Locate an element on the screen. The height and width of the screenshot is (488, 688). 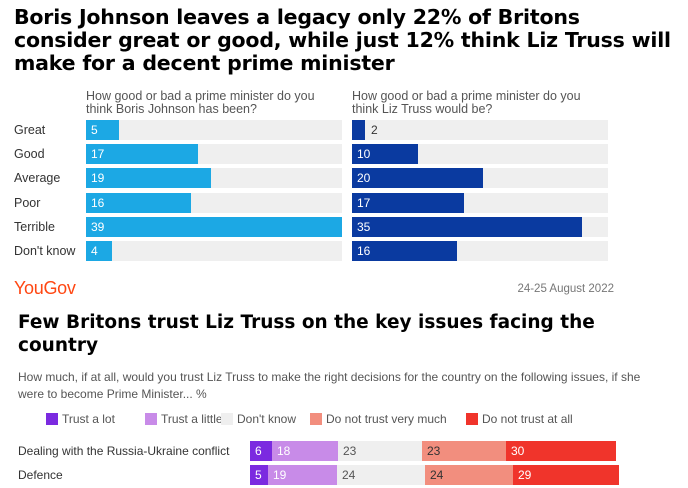
row-label-average: Average is located at coordinates (37, 178).